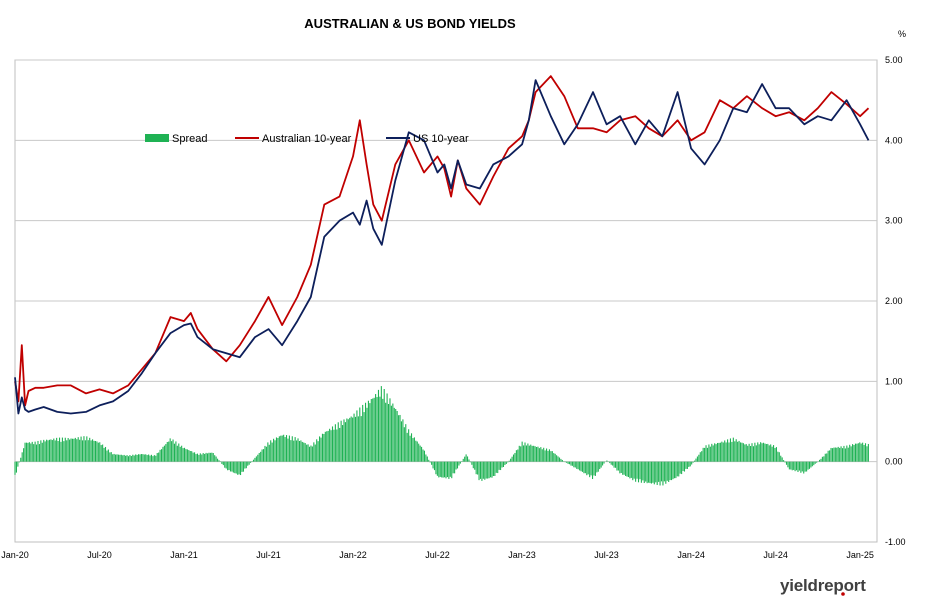 Image resolution: width=925 pixels, height=600 pixels. What do you see at coordinates (15, 555) in the screenshot?
I see `x-tick-label: Jan-20` at bounding box center [15, 555].